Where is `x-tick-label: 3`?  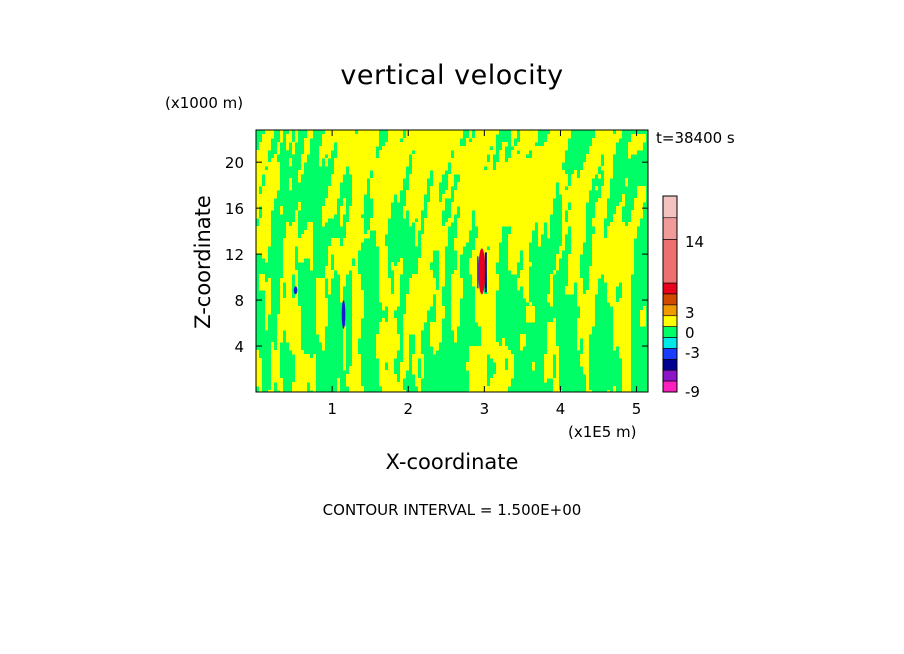
x-tick-label: 3 is located at coordinates (485, 409).